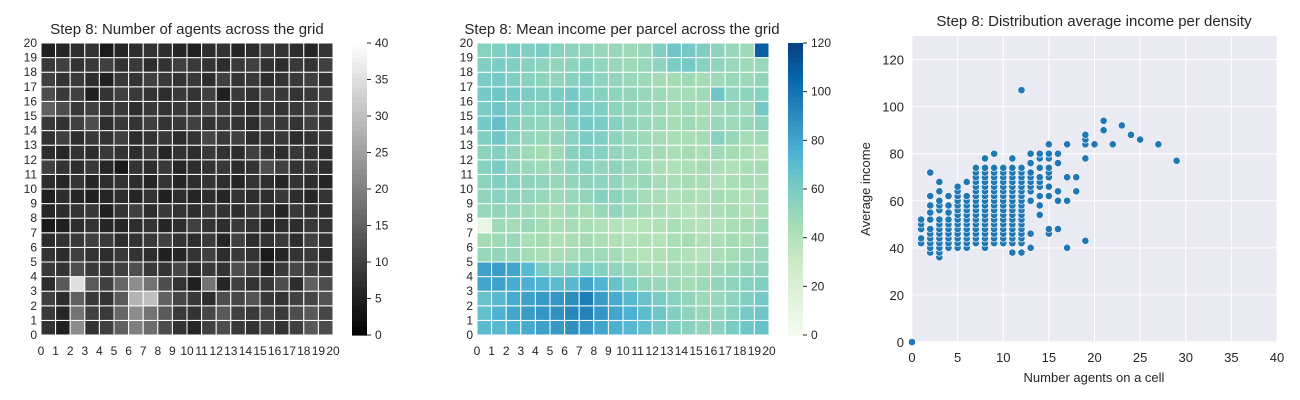 This screenshot has height=400, width=1300. Describe the element at coordinates (114, 351) in the screenshot. I see `agents-x-tick-label: 5` at that location.